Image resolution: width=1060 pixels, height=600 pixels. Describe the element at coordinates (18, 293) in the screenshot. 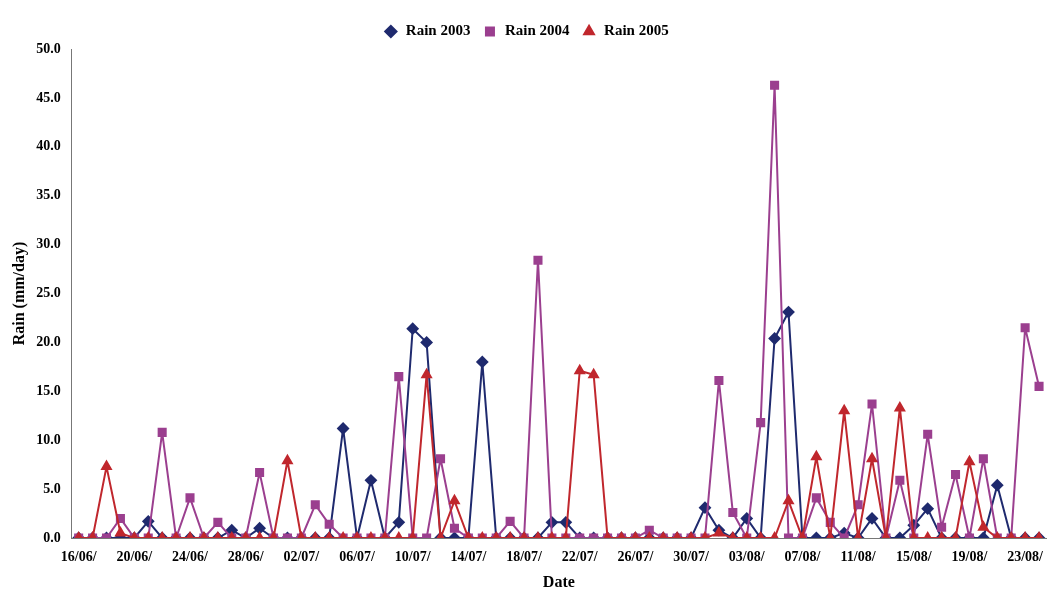

I see `y-axis-title: Rain (mm/day)` at that location.